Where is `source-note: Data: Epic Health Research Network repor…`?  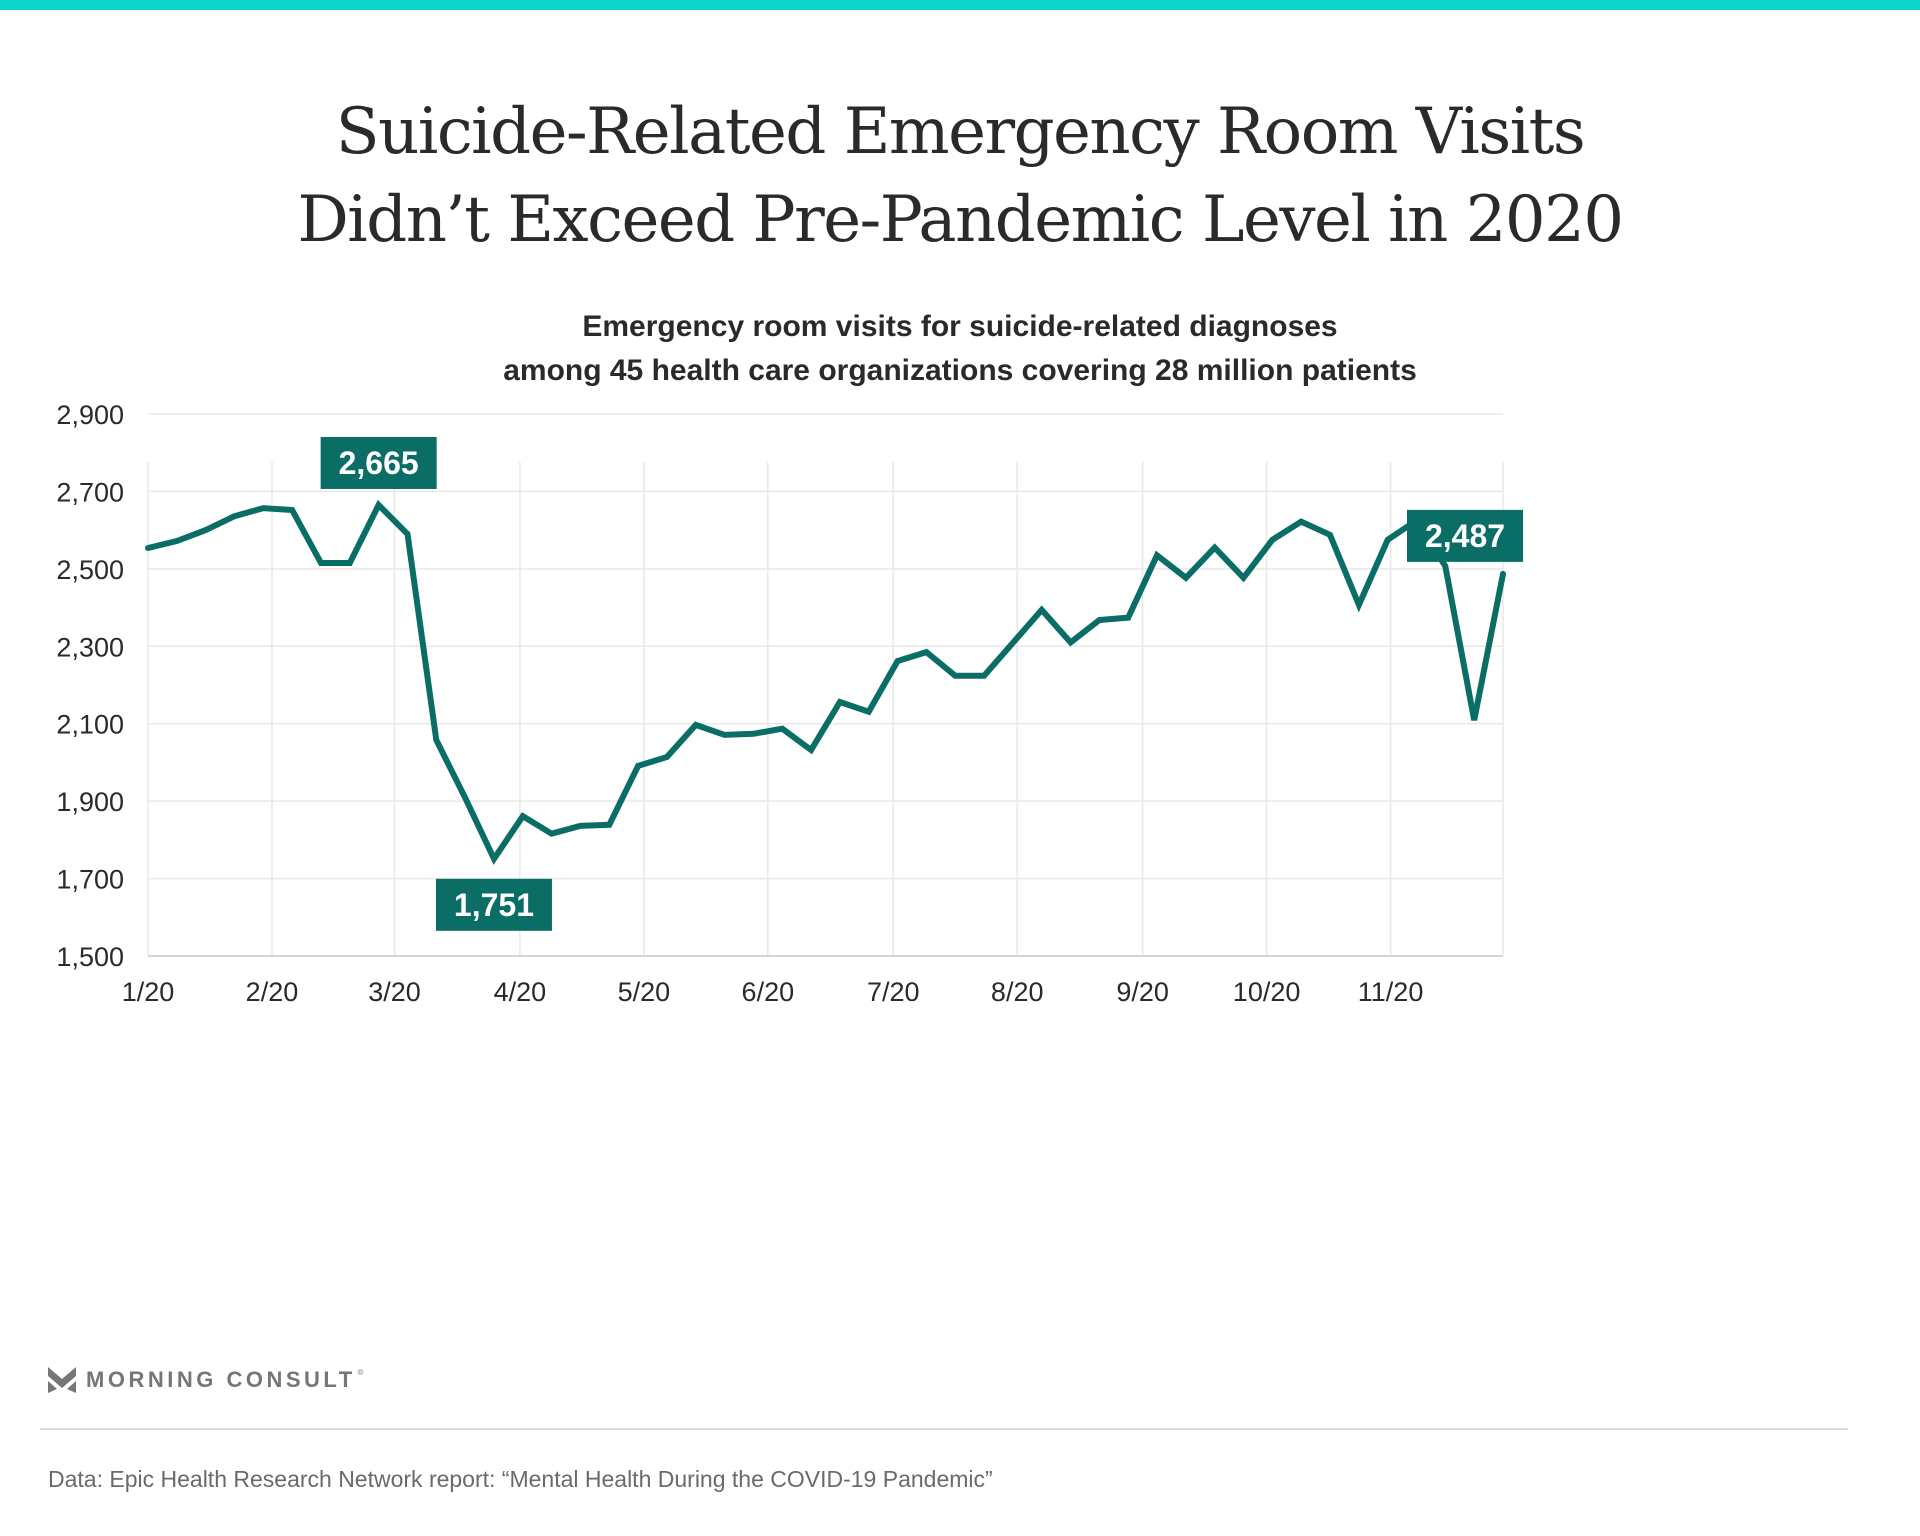
source-note: Data: Epic Health Research Network repor… is located at coordinates (520, 1479).